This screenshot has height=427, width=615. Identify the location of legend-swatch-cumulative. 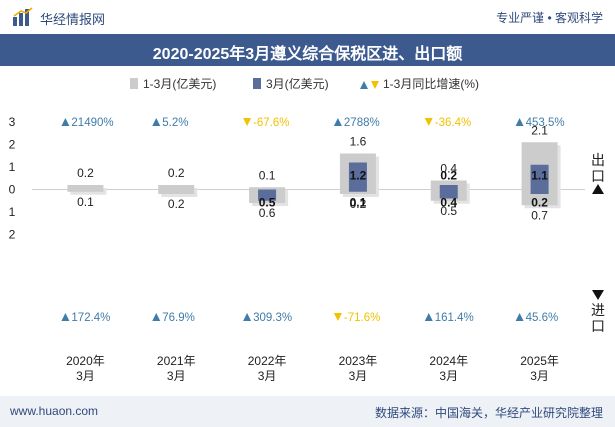
(134, 83).